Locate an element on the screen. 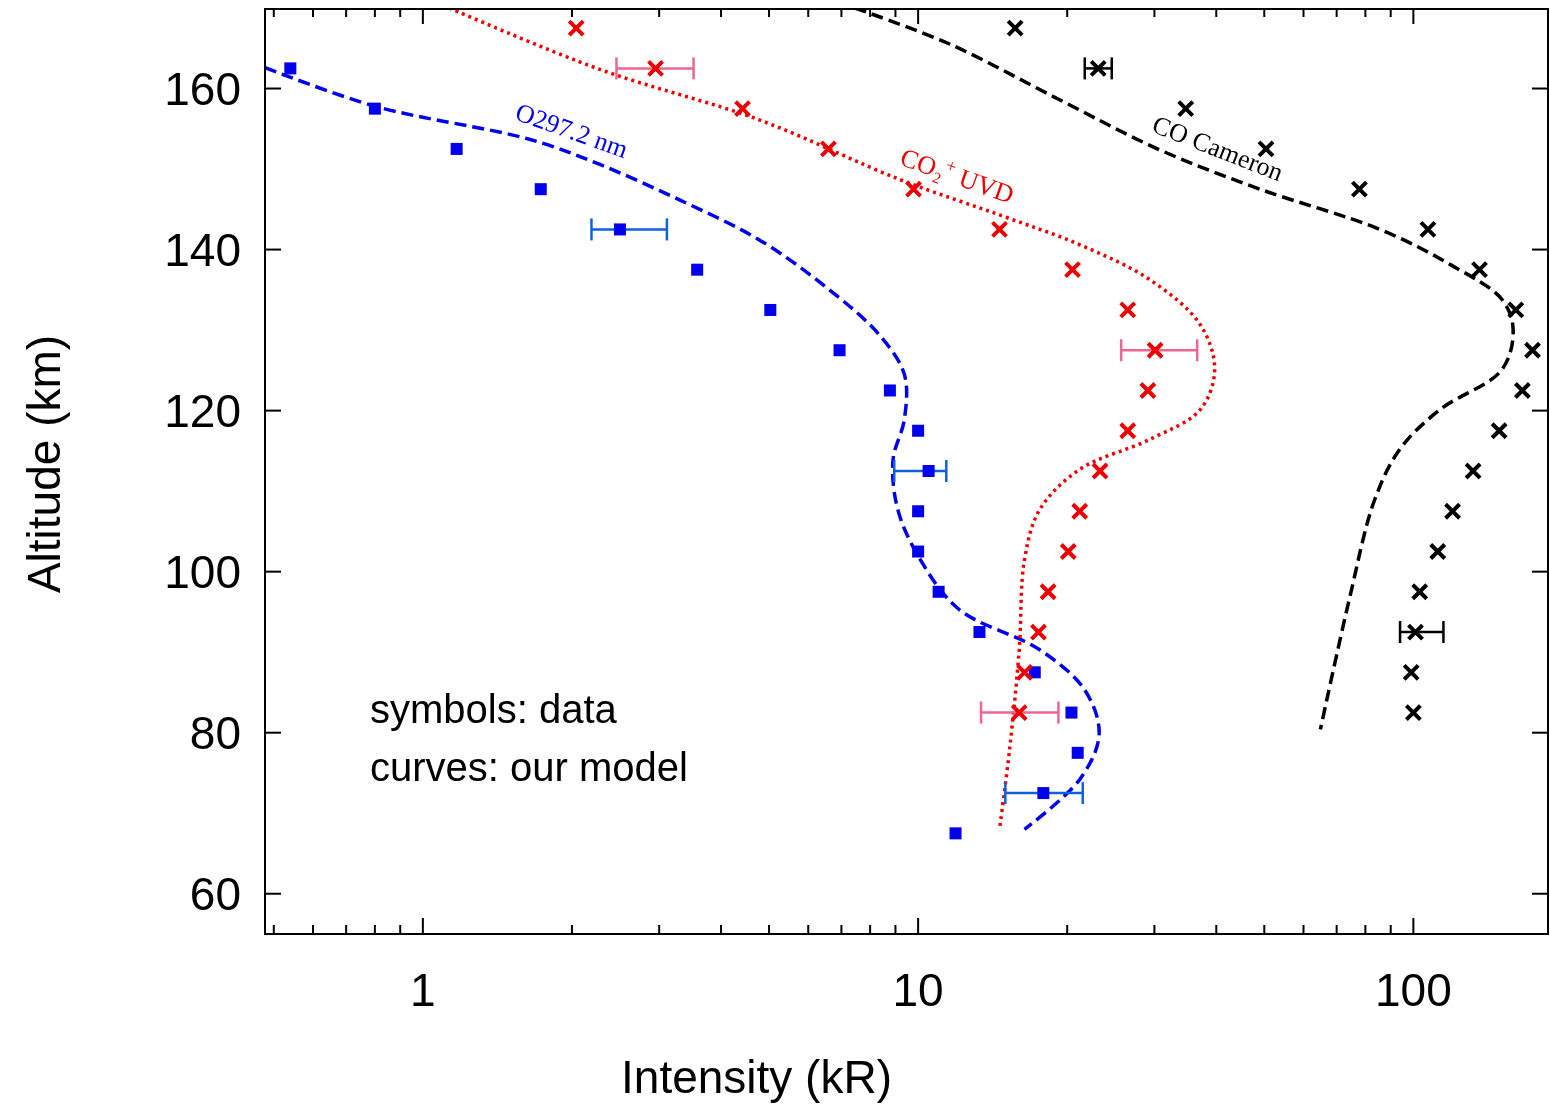 Image resolution: width=1550 pixels, height=1105 pixels. x-tick-label: 100 is located at coordinates (1413, 990).